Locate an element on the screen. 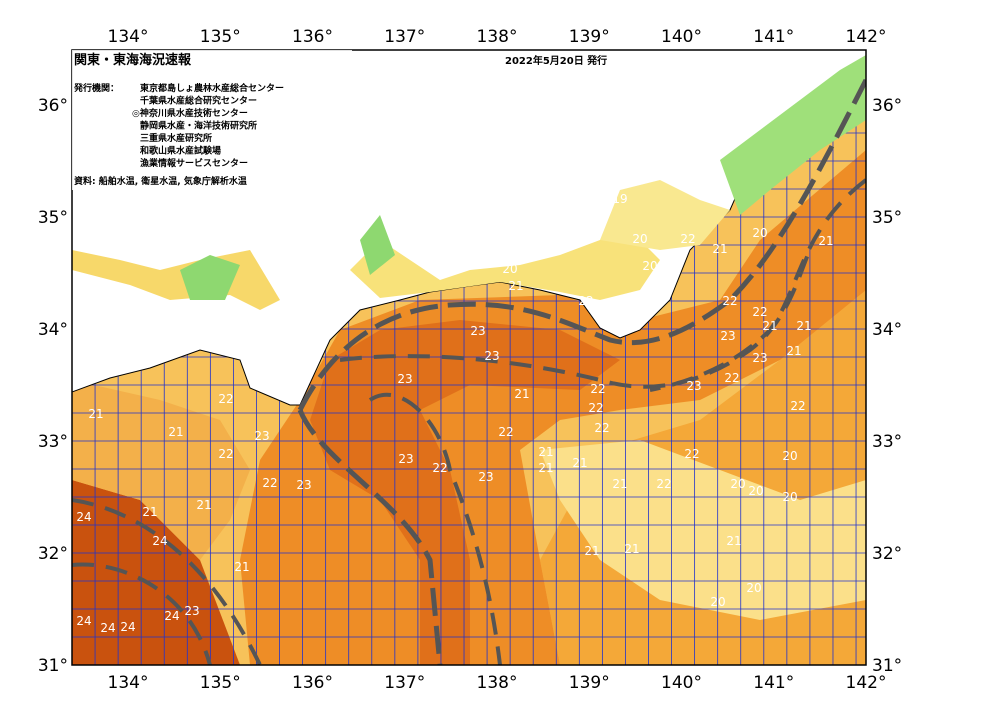  bay-zone is located at coordinates (505, 270).